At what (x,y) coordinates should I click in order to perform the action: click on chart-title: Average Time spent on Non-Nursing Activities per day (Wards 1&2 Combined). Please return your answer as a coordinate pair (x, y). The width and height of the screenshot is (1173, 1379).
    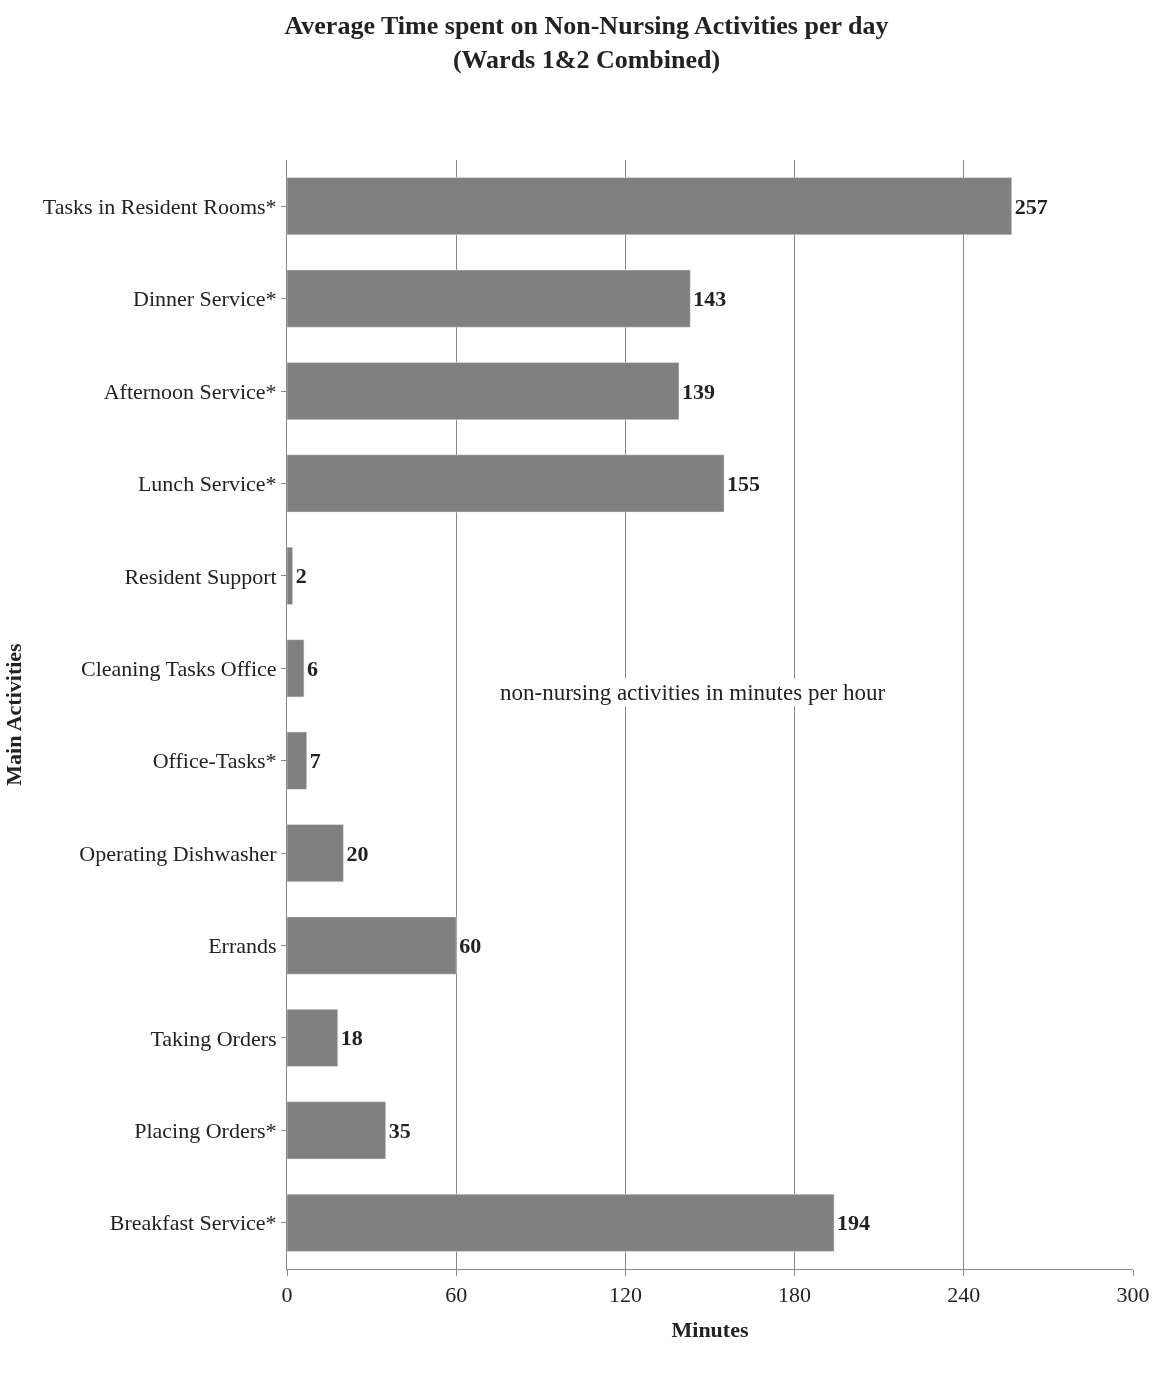
    Looking at the image, I should click on (586, 43).